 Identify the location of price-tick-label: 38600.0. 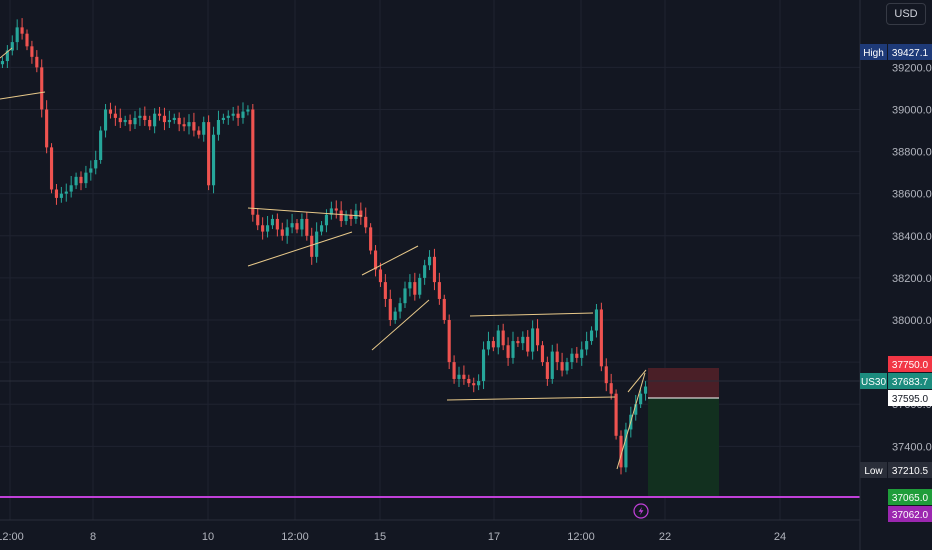
(912, 195).